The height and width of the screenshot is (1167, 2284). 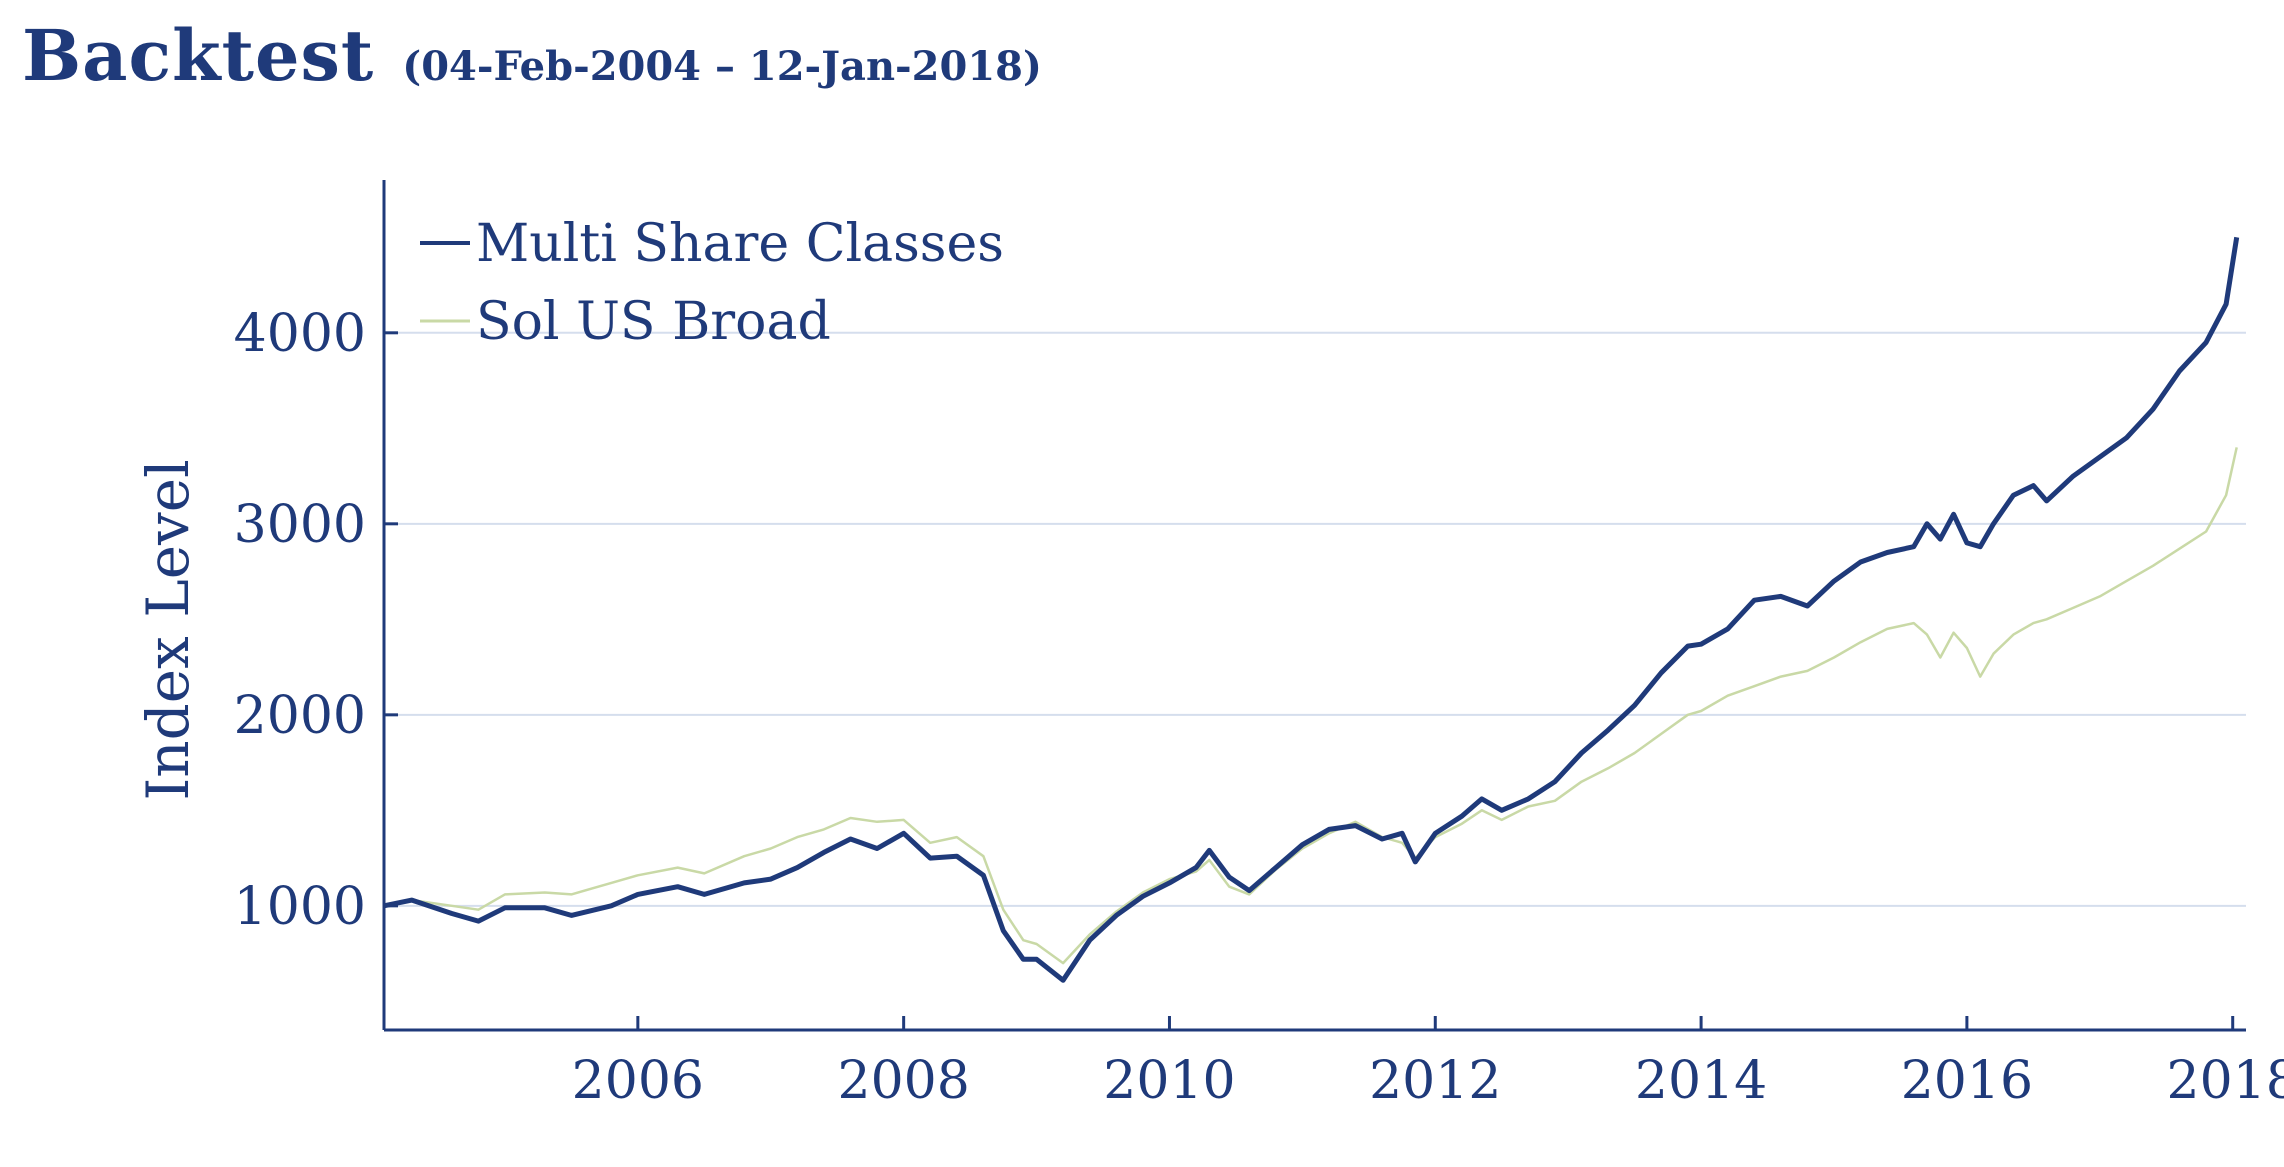 I want to click on x-tick-label-2016: 2016, so click(x=1967, y=1081).